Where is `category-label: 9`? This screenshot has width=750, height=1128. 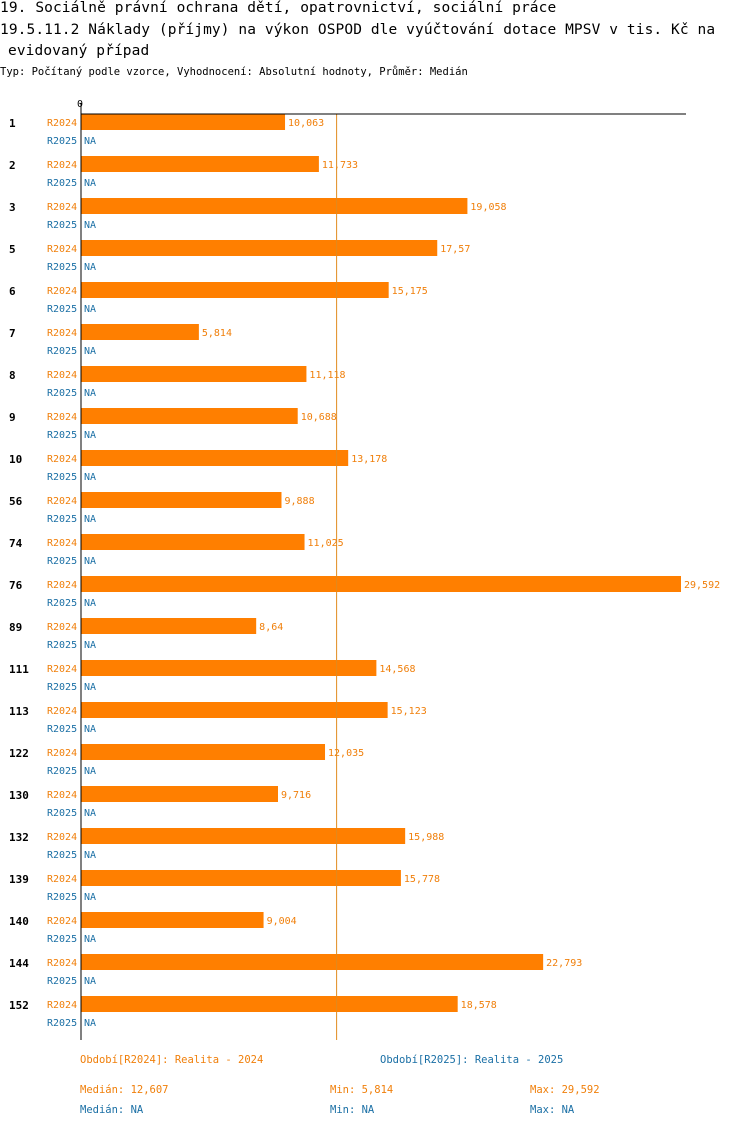
category-label: 9 is located at coordinates (12, 417).